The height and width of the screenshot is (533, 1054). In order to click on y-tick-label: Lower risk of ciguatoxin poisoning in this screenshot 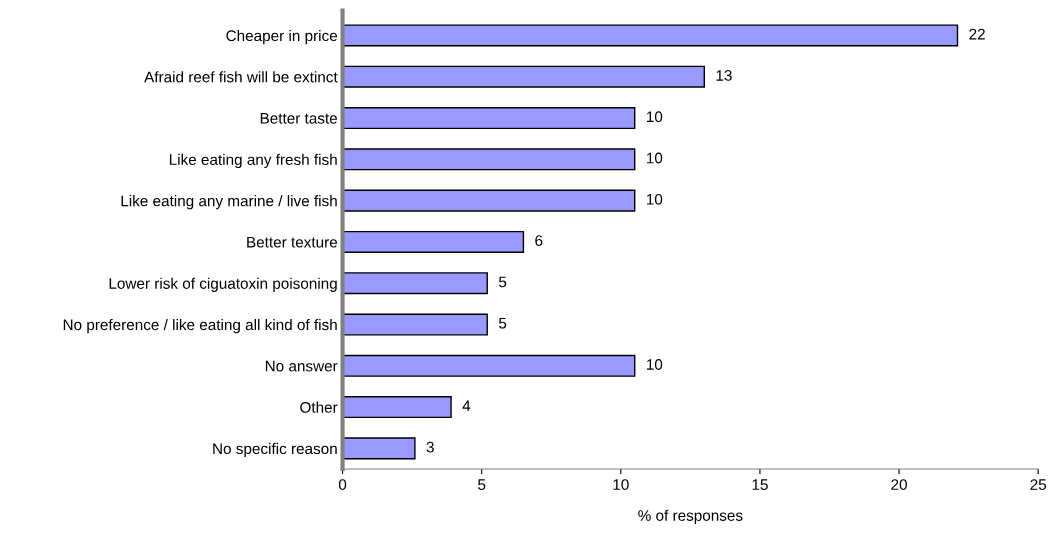, I will do `click(223, 284)`.